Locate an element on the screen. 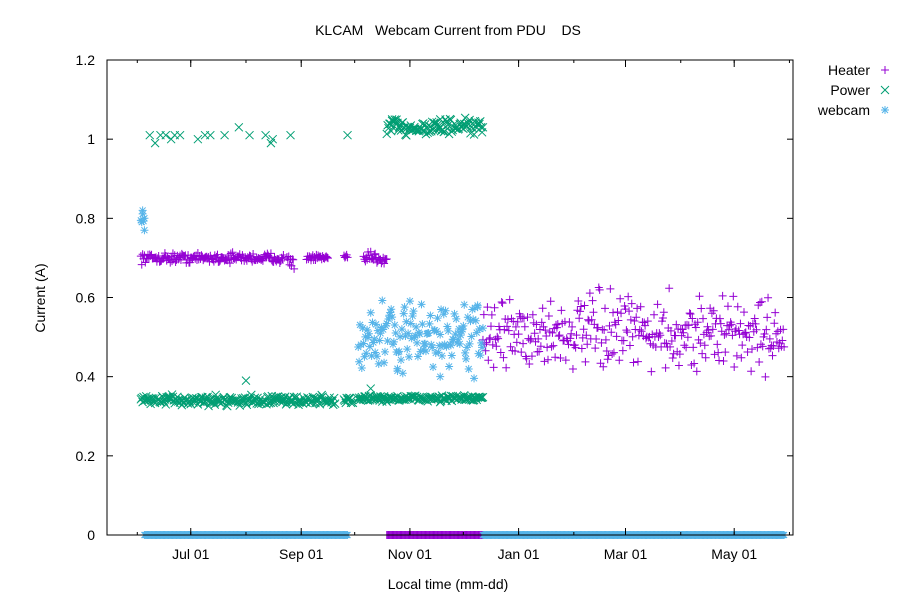 The height and width of the screenshot is (600, 900). legend-marker-heater is located at coordinates (885, 70).